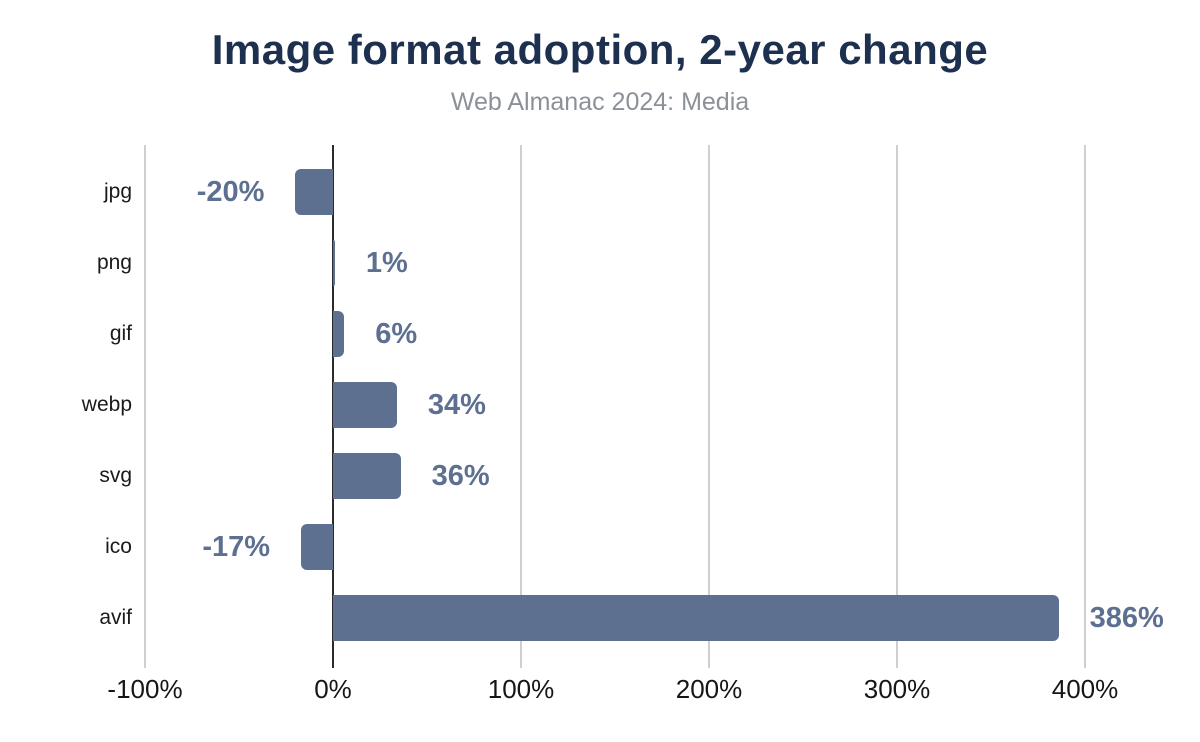 The image size is (1200, 742). What do you see at coordinates (115, 475) in the screenshot?
I see `category-label: svg` at bounding box center [115, 475].